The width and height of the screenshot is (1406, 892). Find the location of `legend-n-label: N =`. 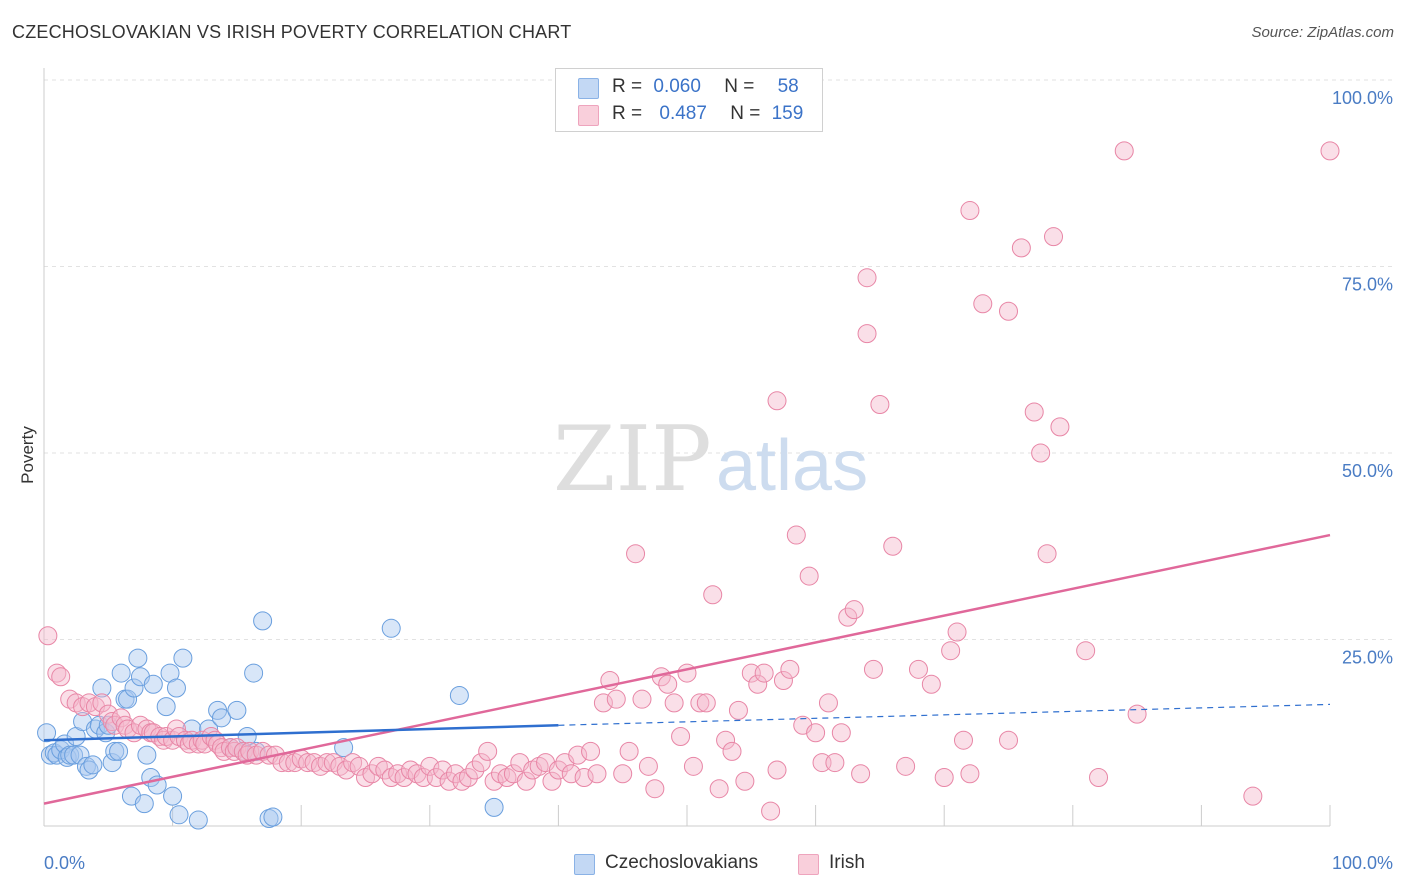

legend-n-label: N = is located at coordinates (745, 113).